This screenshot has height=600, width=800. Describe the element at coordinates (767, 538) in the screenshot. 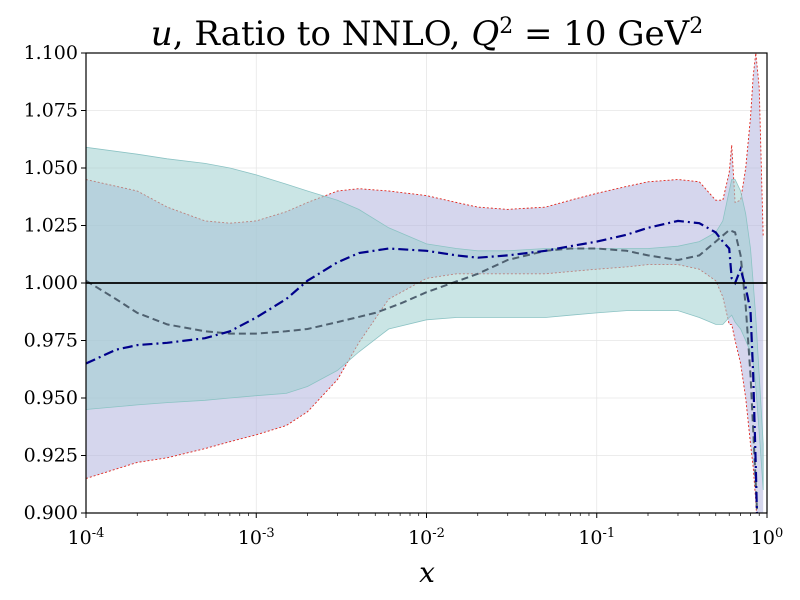

I see `x-tick-label: 10⁰` at that location.